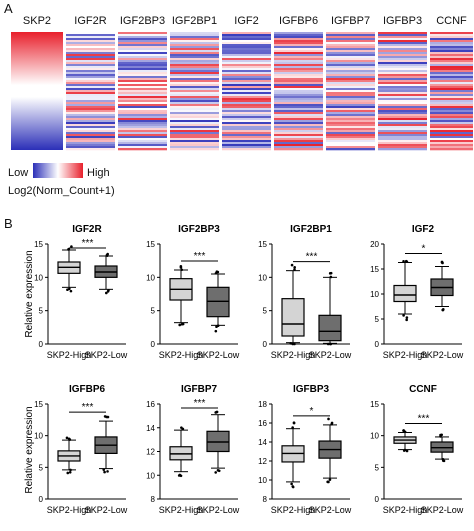 The width and height of the screenshot is (474, 531). Describe the element at coordinates (90, 21) in the screenshot. I see `heatmap-header-igf2r: IGF2R` at that location.